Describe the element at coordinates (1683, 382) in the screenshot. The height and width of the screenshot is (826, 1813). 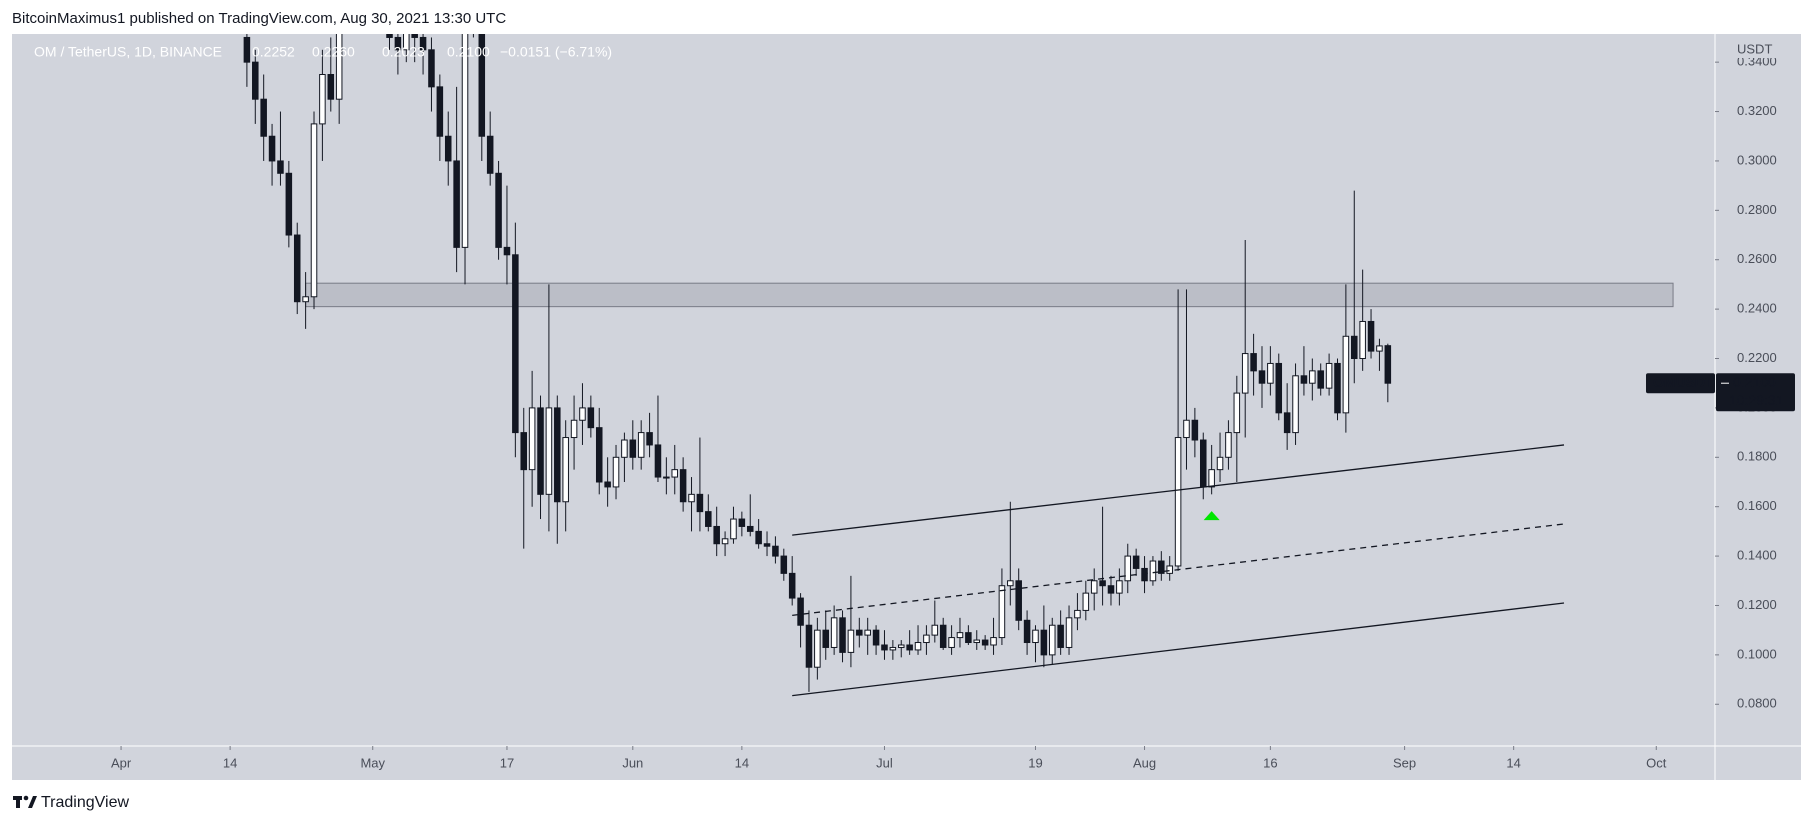
I see `price-tag-symbol: OMUSDT` at that location.